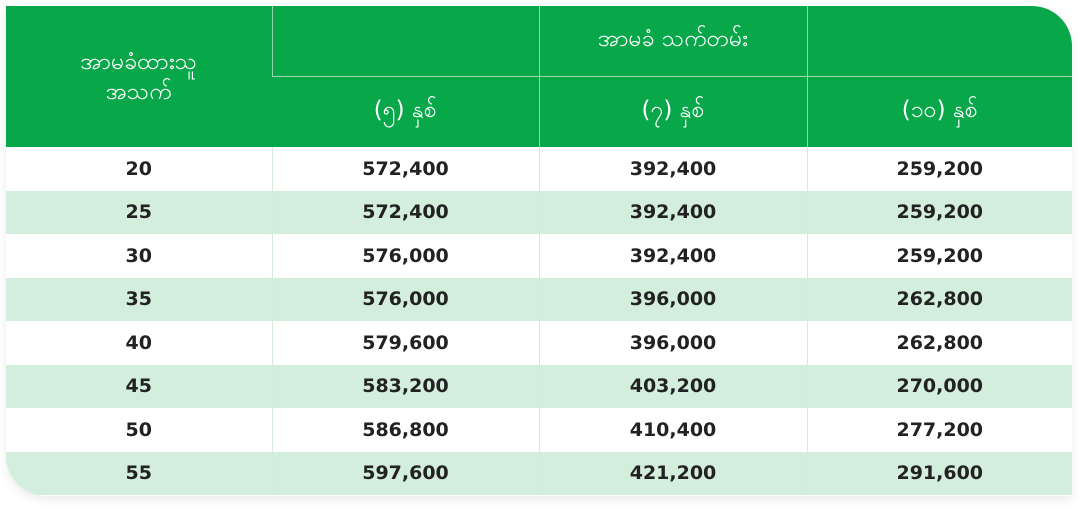  I want to click on table-row: 50 586,800 410,400 277,200, so click(539, 430).